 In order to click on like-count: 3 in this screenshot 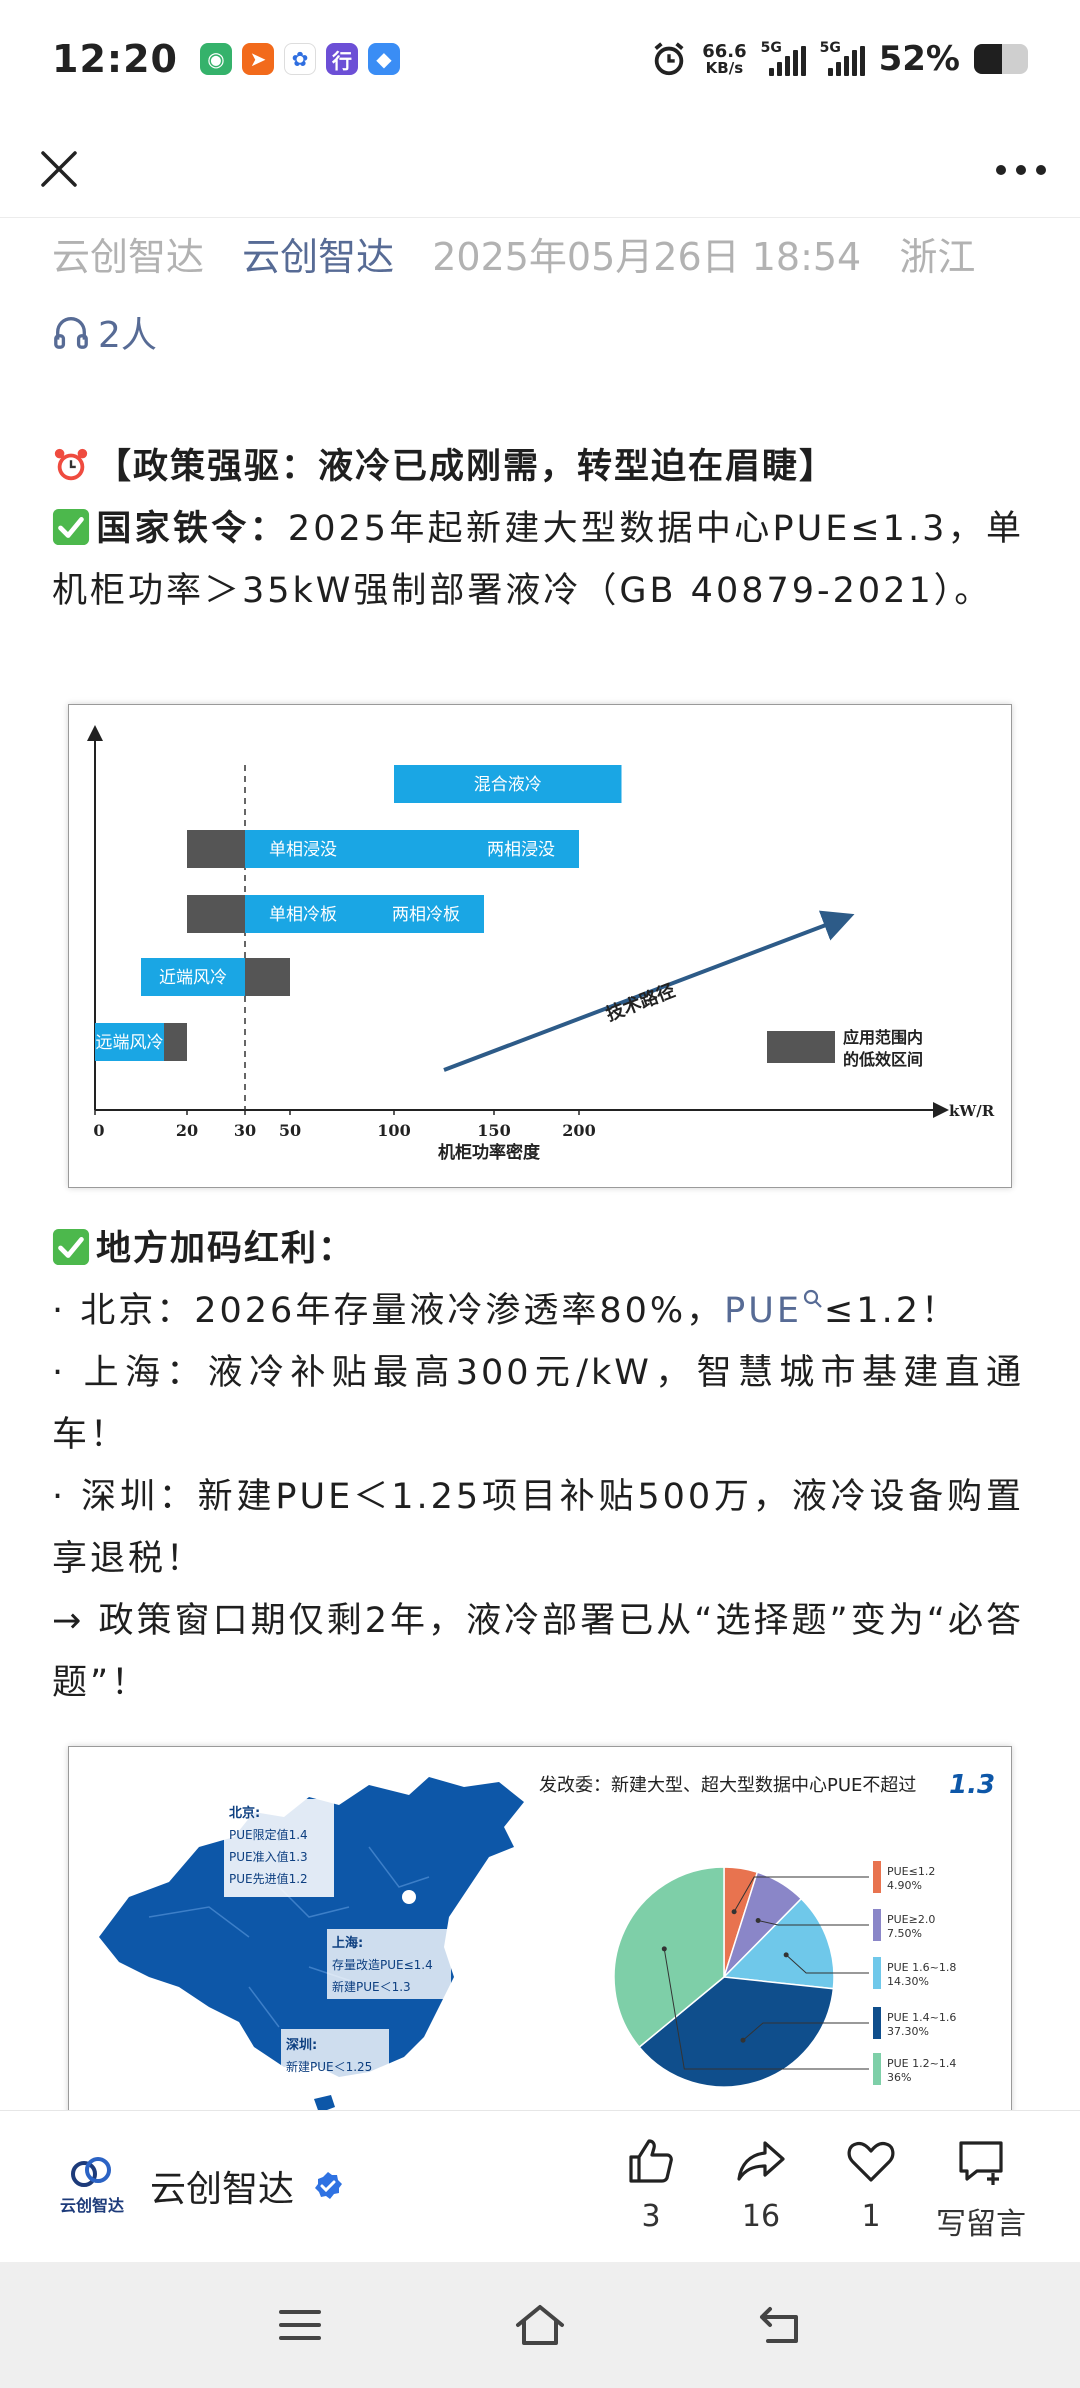, I will do `click(651, 2216)`.